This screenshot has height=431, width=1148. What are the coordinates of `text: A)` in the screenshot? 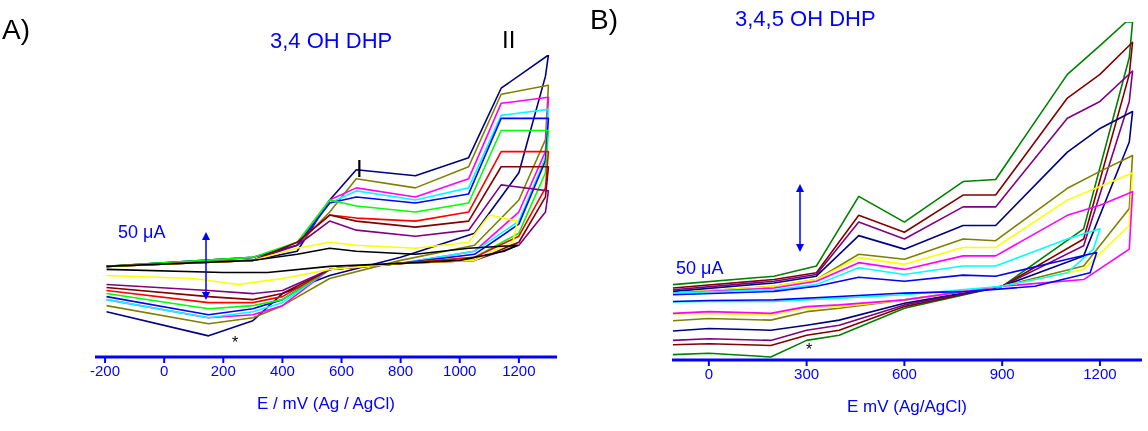 It's located at (16, 30).